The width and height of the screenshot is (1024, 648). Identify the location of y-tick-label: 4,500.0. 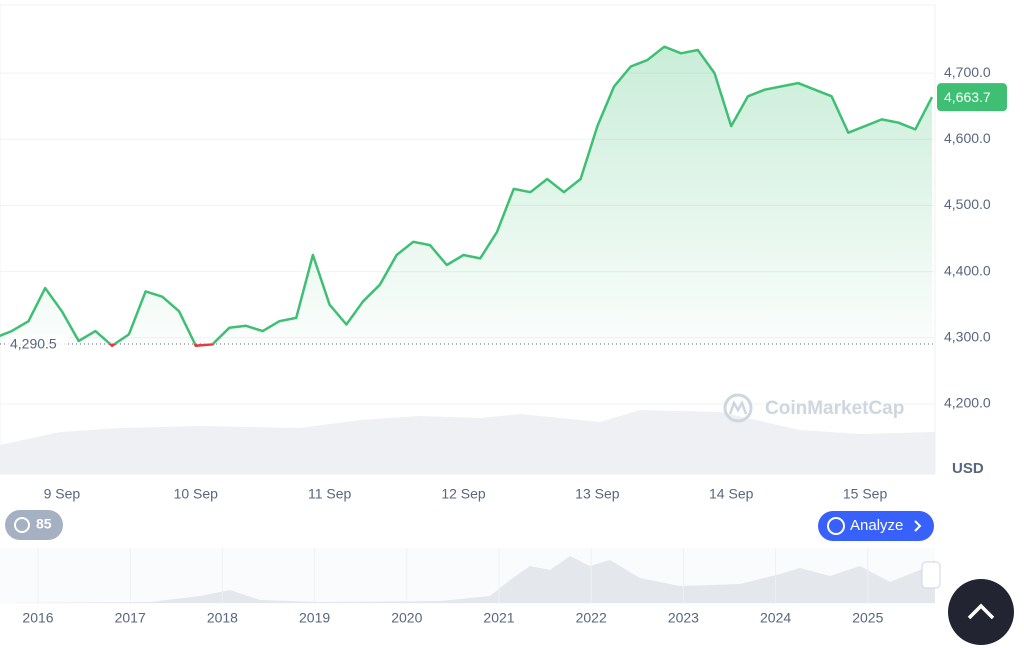
(967, 204).